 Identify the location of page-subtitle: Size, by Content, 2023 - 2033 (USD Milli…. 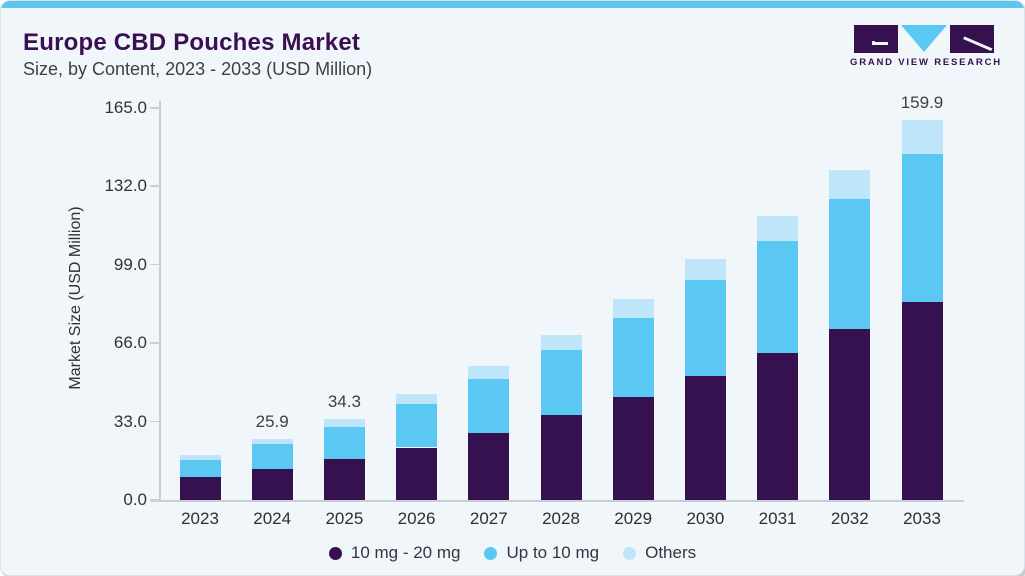
(198, 69).